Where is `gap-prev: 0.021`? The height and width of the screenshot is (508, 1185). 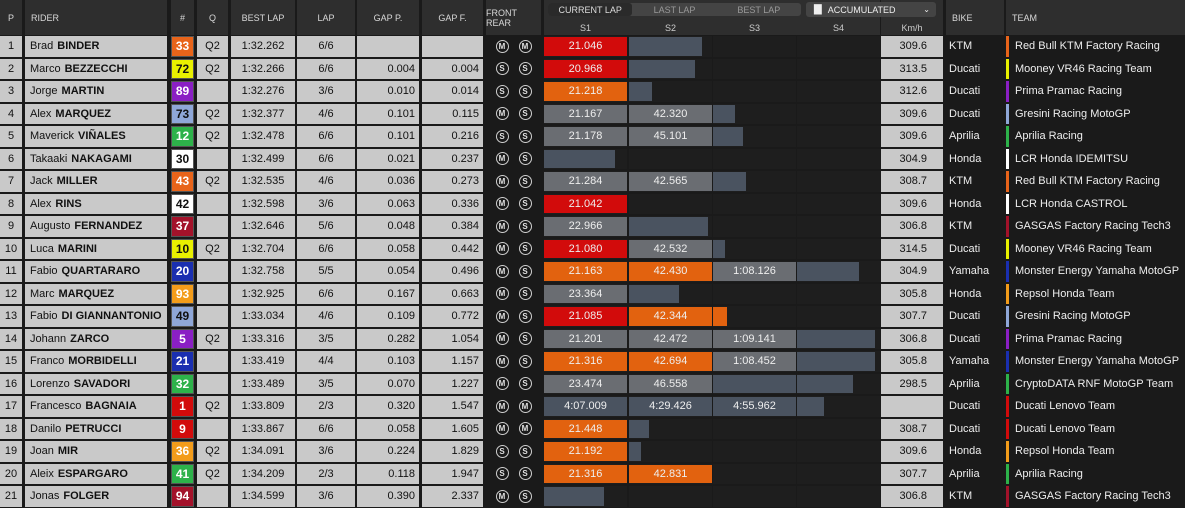
gap-prev: 0.021 is located at coordinates (388, 158).